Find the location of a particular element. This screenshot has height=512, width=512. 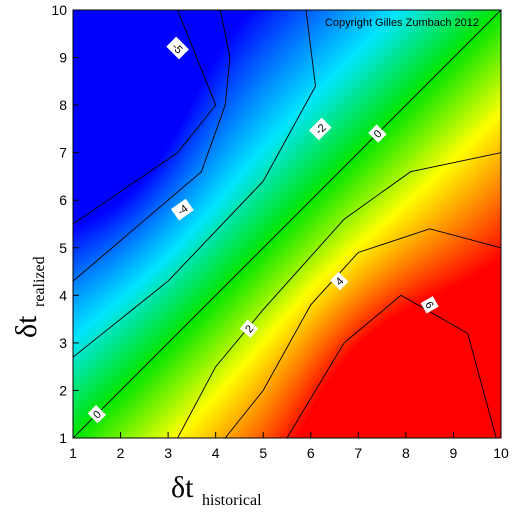

y-tick-label: 2 is located at coordinates (63, 390).